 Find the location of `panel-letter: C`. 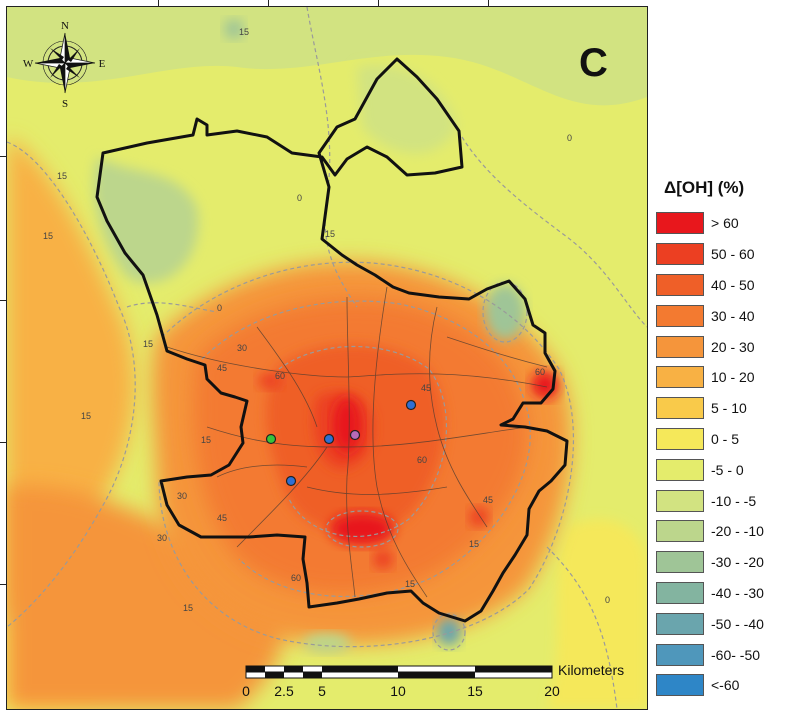

panel-letter: C is located at coordinates (593, 63).